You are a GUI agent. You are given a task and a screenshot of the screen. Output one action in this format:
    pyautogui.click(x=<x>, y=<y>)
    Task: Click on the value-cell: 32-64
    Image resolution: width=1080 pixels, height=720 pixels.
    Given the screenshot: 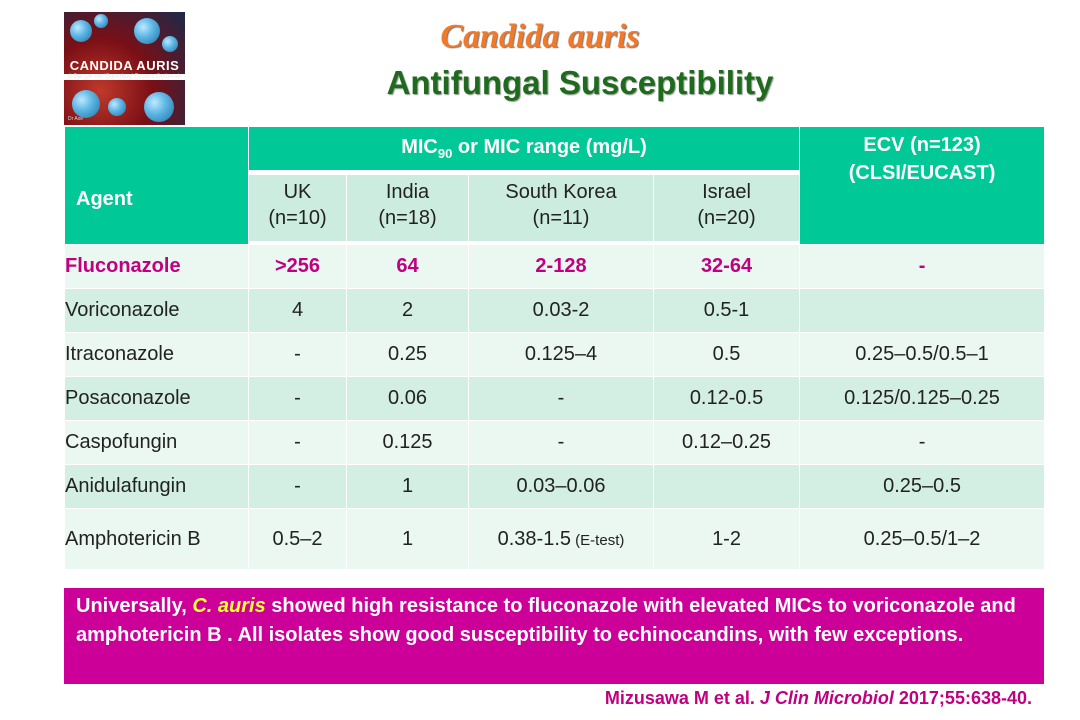 What is the action you would take?
    pyautogui.click(x=726, y=266)
    